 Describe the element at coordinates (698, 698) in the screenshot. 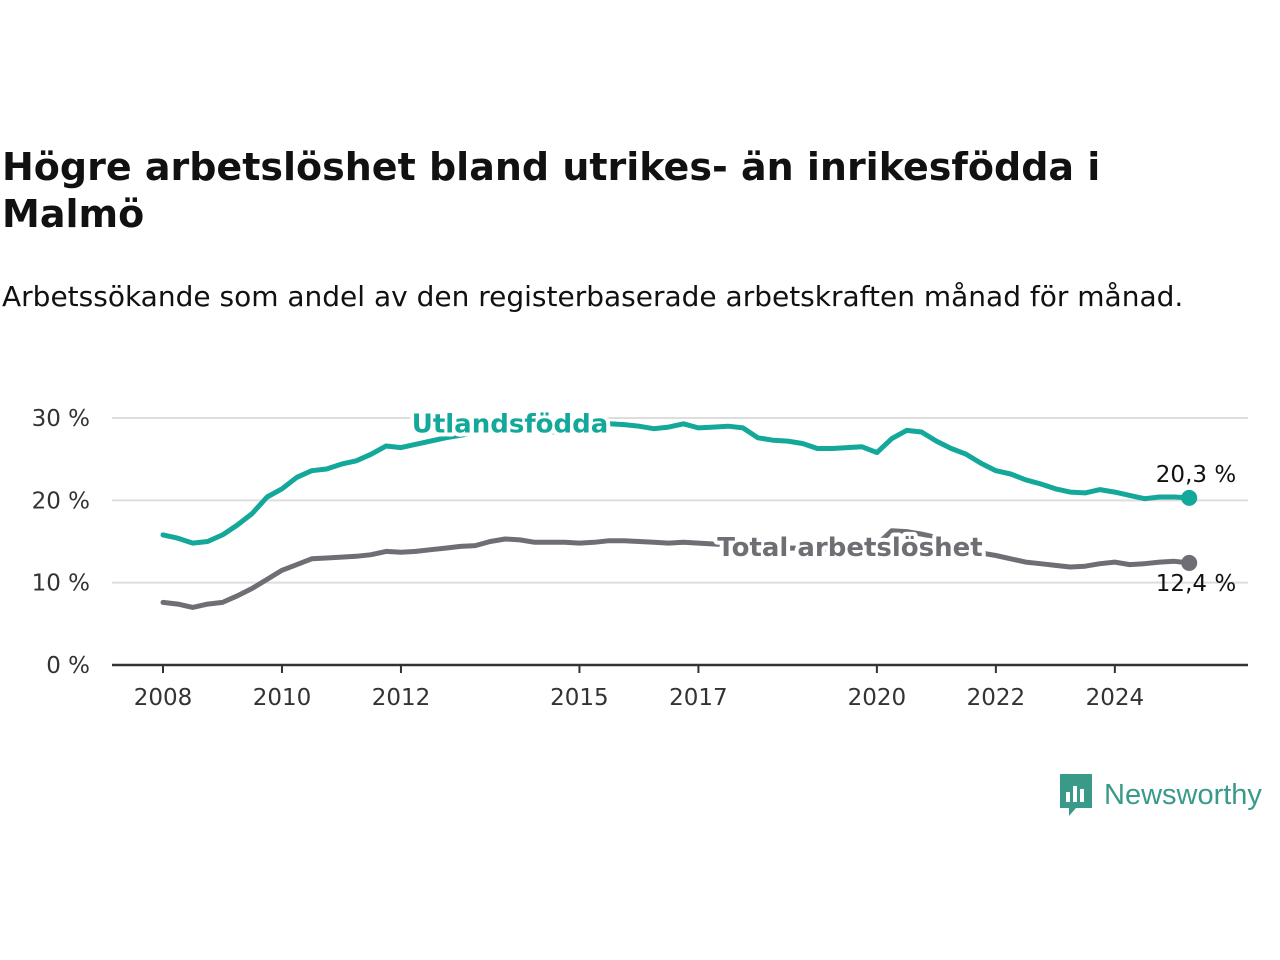

I see `x-tick-label: 2017` at that location.